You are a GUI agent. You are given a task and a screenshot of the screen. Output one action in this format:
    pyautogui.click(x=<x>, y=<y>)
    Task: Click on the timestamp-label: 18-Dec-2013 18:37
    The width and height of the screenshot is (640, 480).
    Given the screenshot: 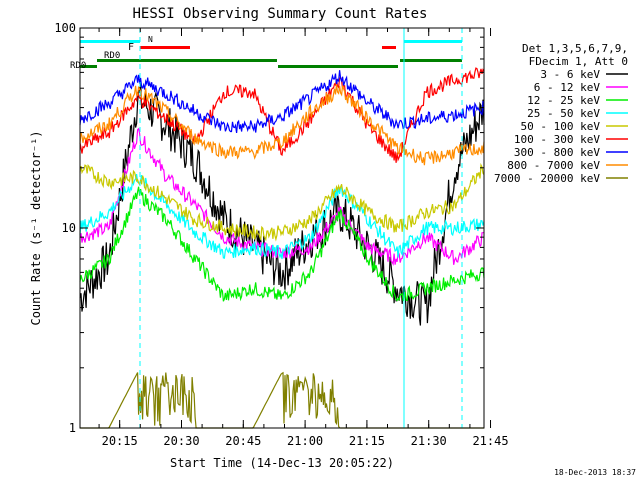 What is the action you would take?
    pyautogui.click(x=595, y=472)
    